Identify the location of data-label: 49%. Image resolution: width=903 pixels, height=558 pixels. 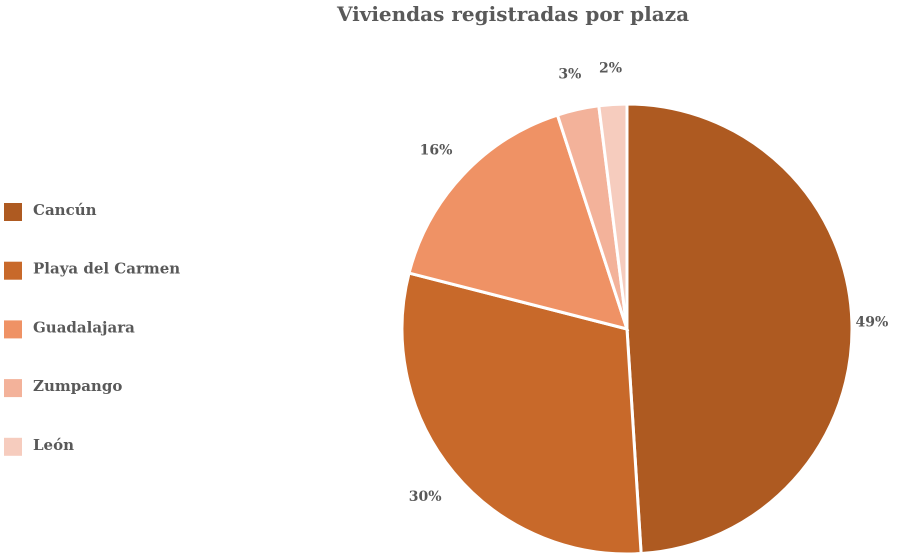
(871, 322).